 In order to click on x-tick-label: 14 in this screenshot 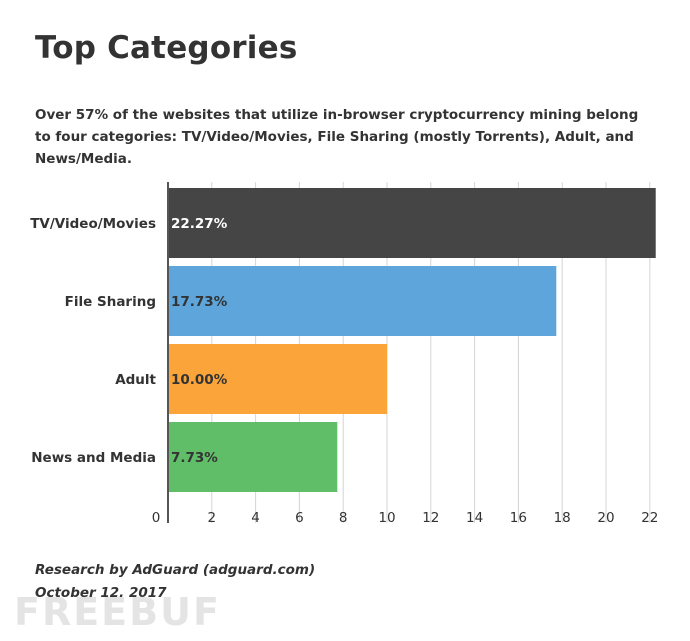, I will do `click(474, 518)`.